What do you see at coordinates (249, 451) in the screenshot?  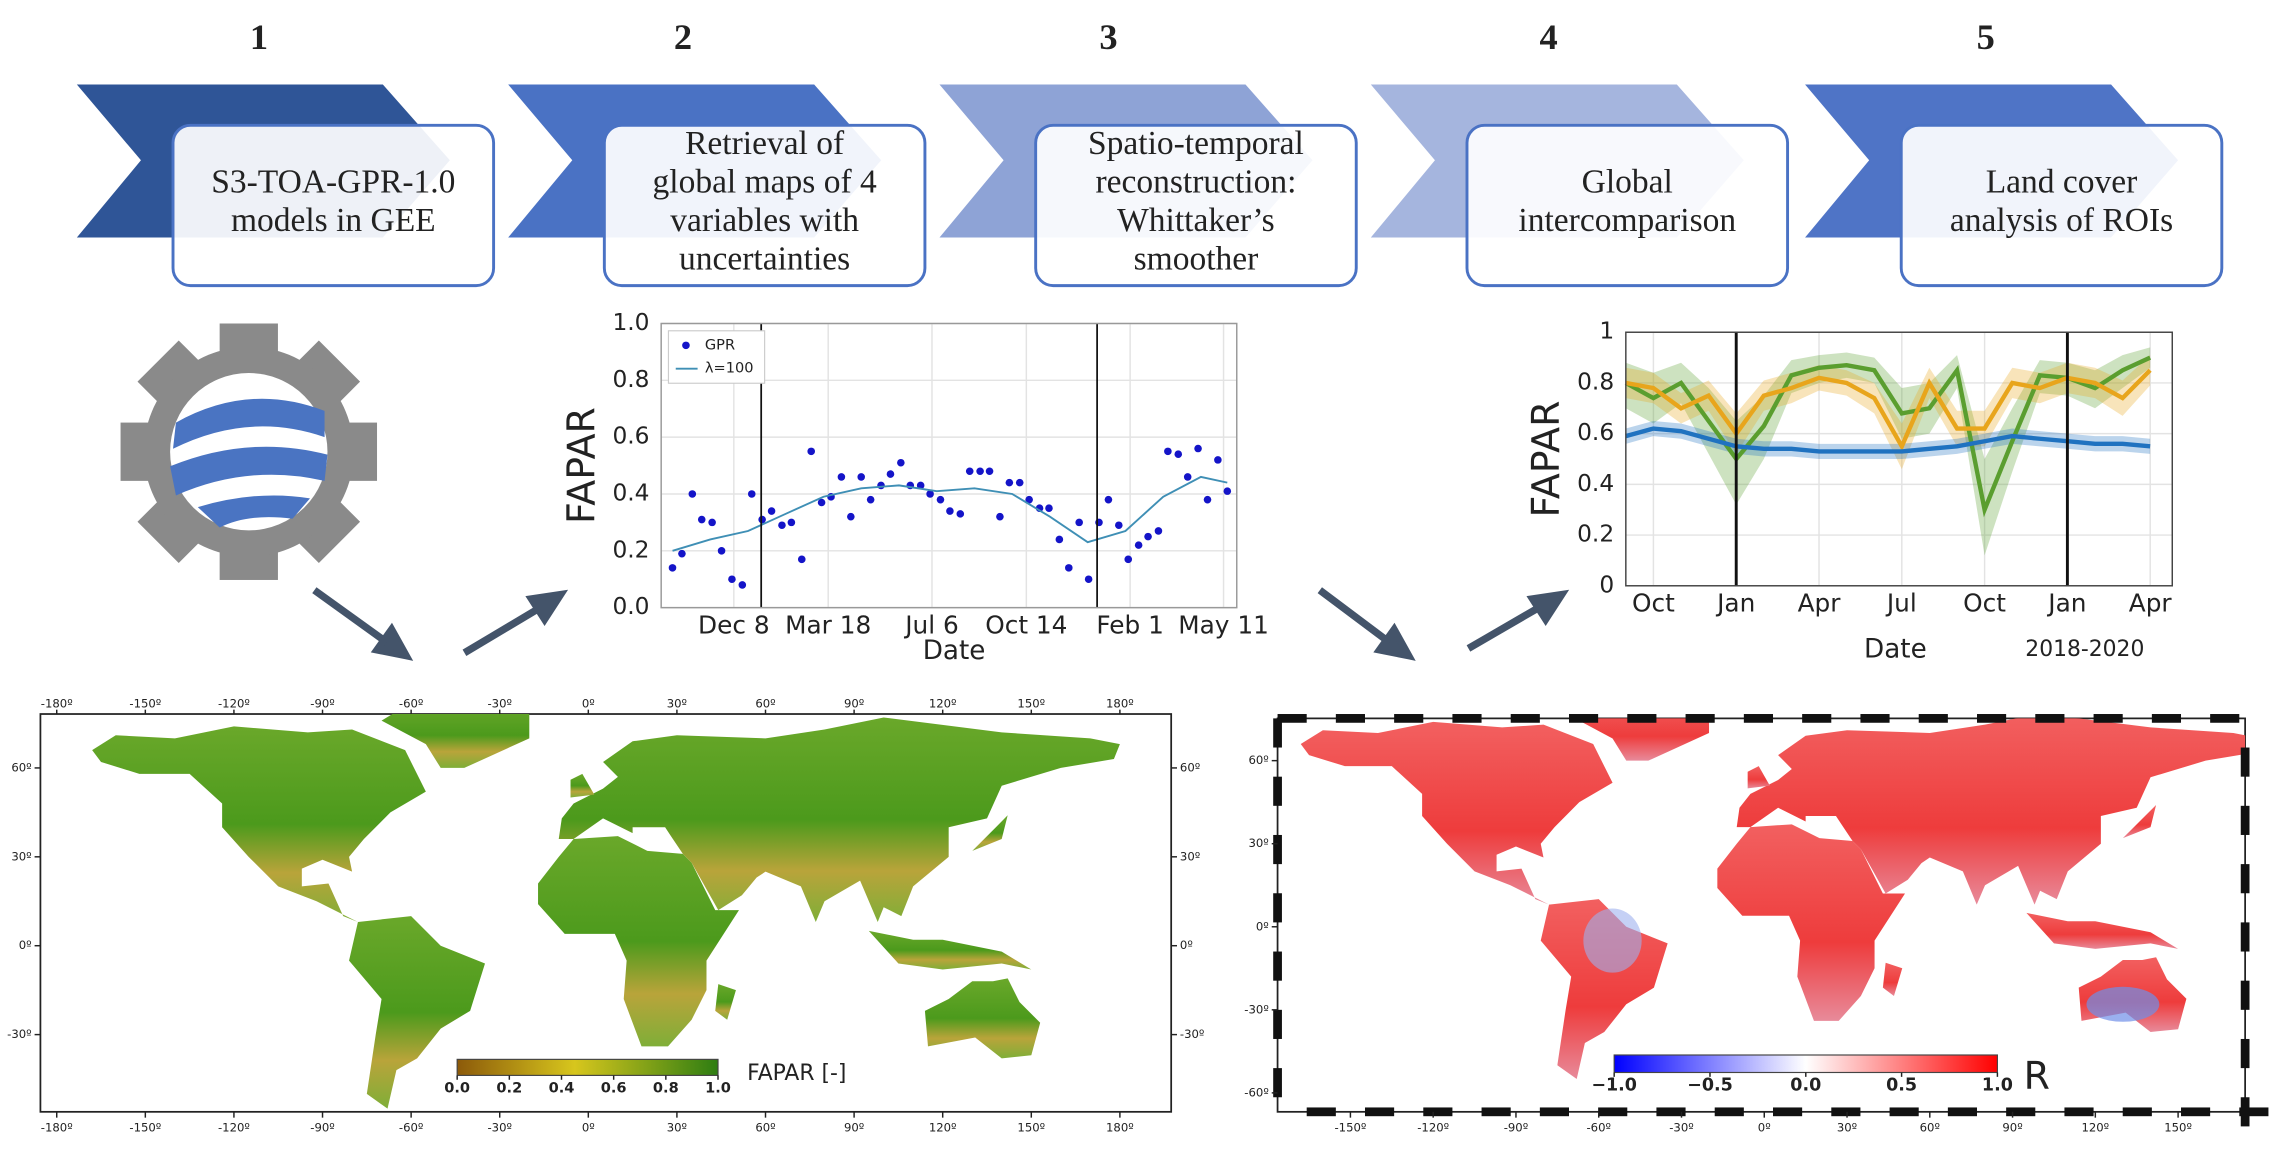 I see `gee-icon` at bounding box center [249, 451].